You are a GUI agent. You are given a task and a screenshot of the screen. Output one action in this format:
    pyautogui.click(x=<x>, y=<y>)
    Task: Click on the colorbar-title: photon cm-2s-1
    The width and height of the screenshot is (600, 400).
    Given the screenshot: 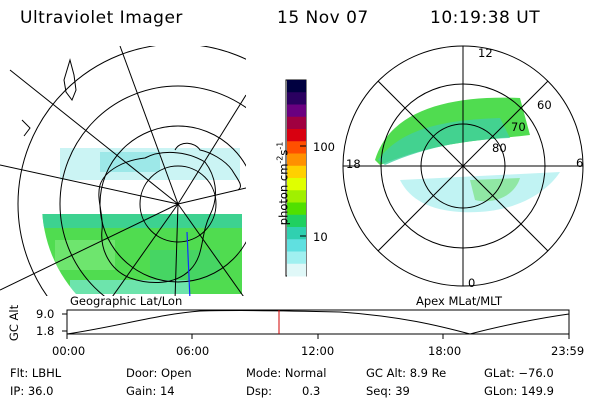 What is the action you would take?
    pyautogui.click(x=283, y=183)
    